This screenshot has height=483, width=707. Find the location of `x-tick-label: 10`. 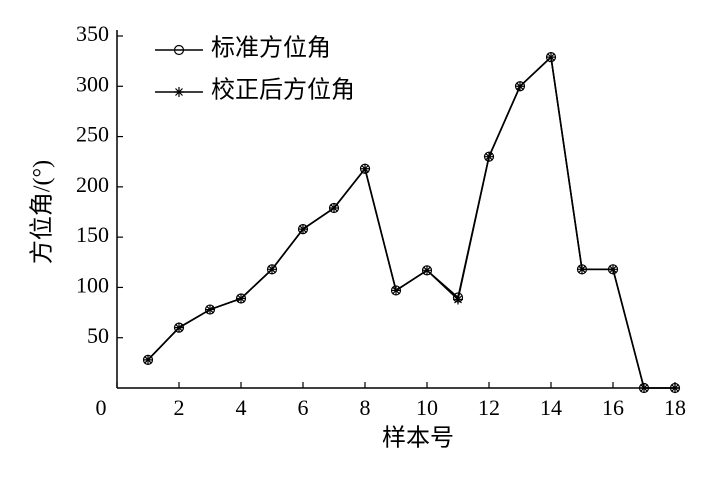

x-tick-label: 10 is located at coordinates (427, 407).